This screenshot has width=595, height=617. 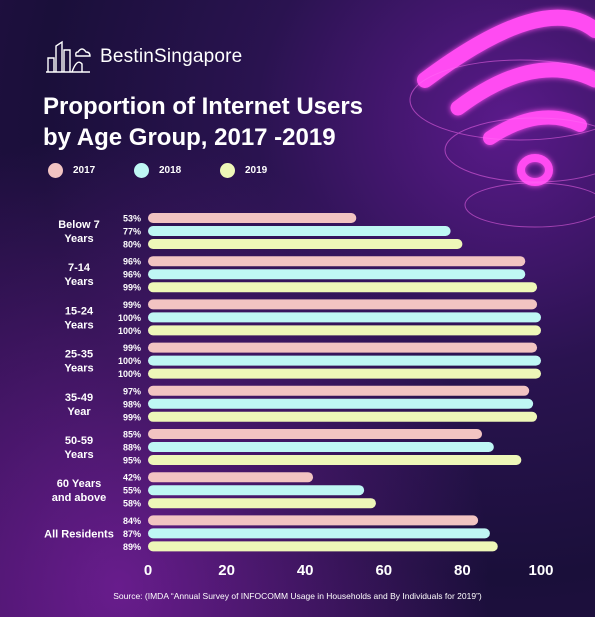 What do you see at coordinates (132, 219) in the screenshot?
I see `data-label-2017: 53%` at bounding box center [132, 219].